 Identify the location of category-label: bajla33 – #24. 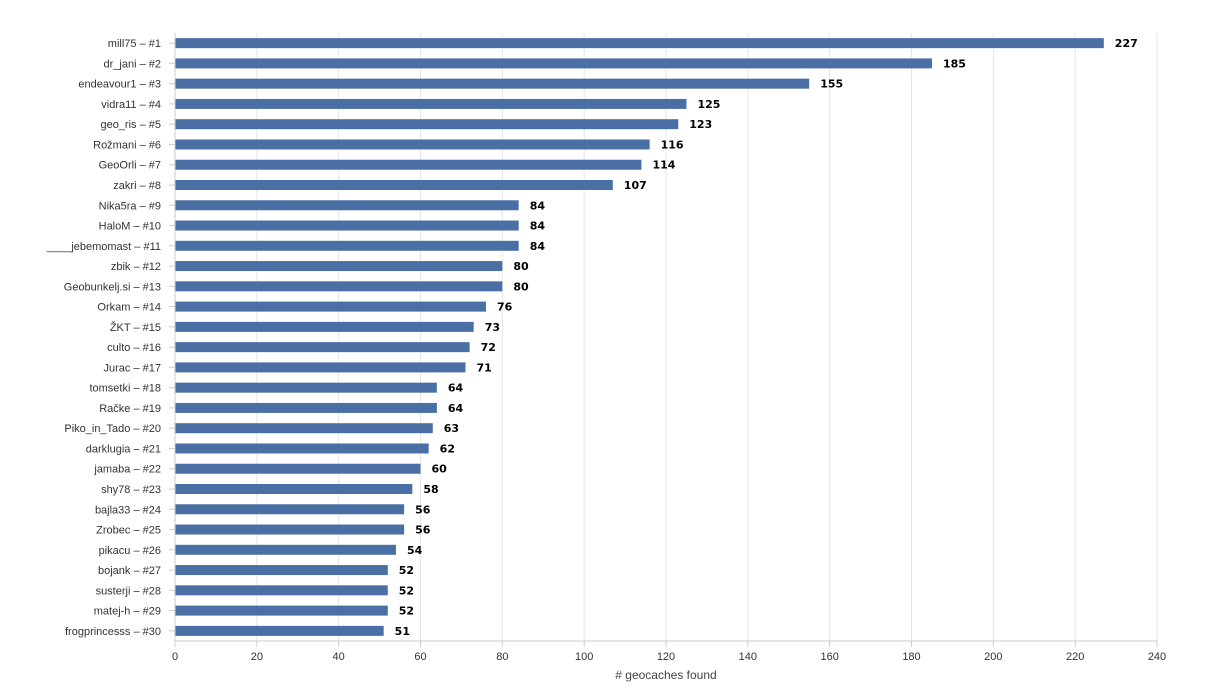
(128, 510).